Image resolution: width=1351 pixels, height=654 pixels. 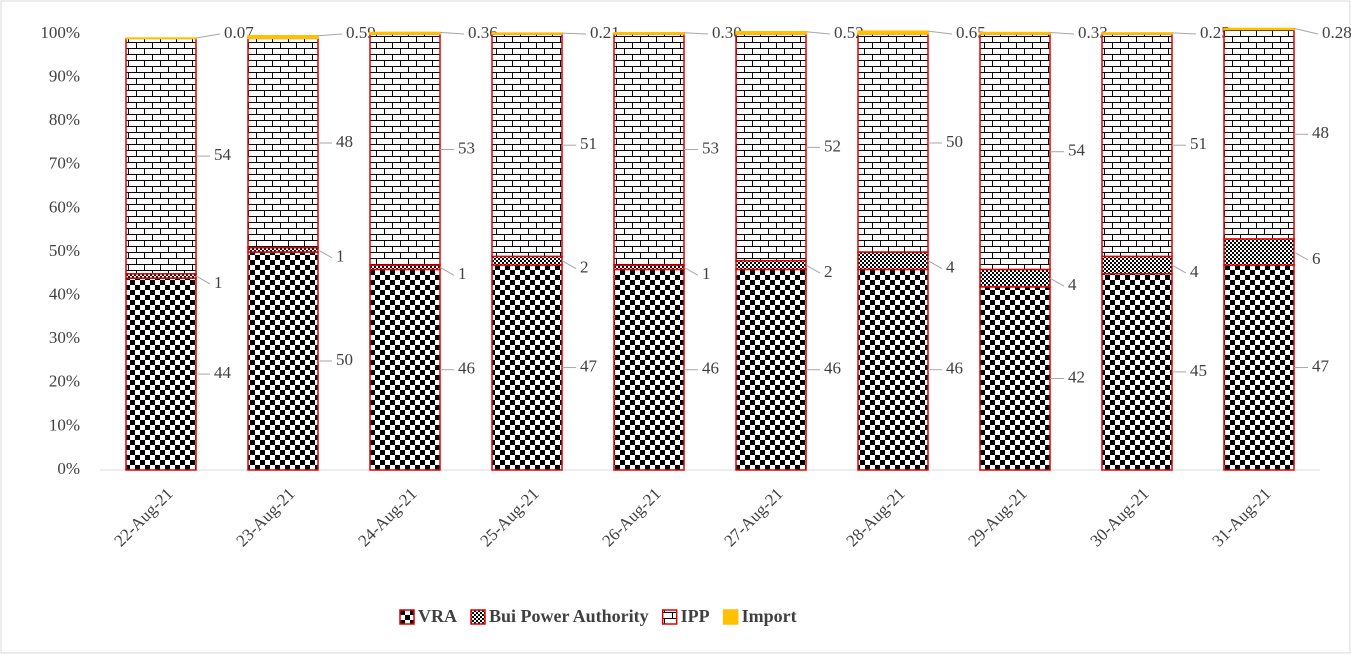 I want to click on y-tick-label: 20%, so click(x=64, y=381).